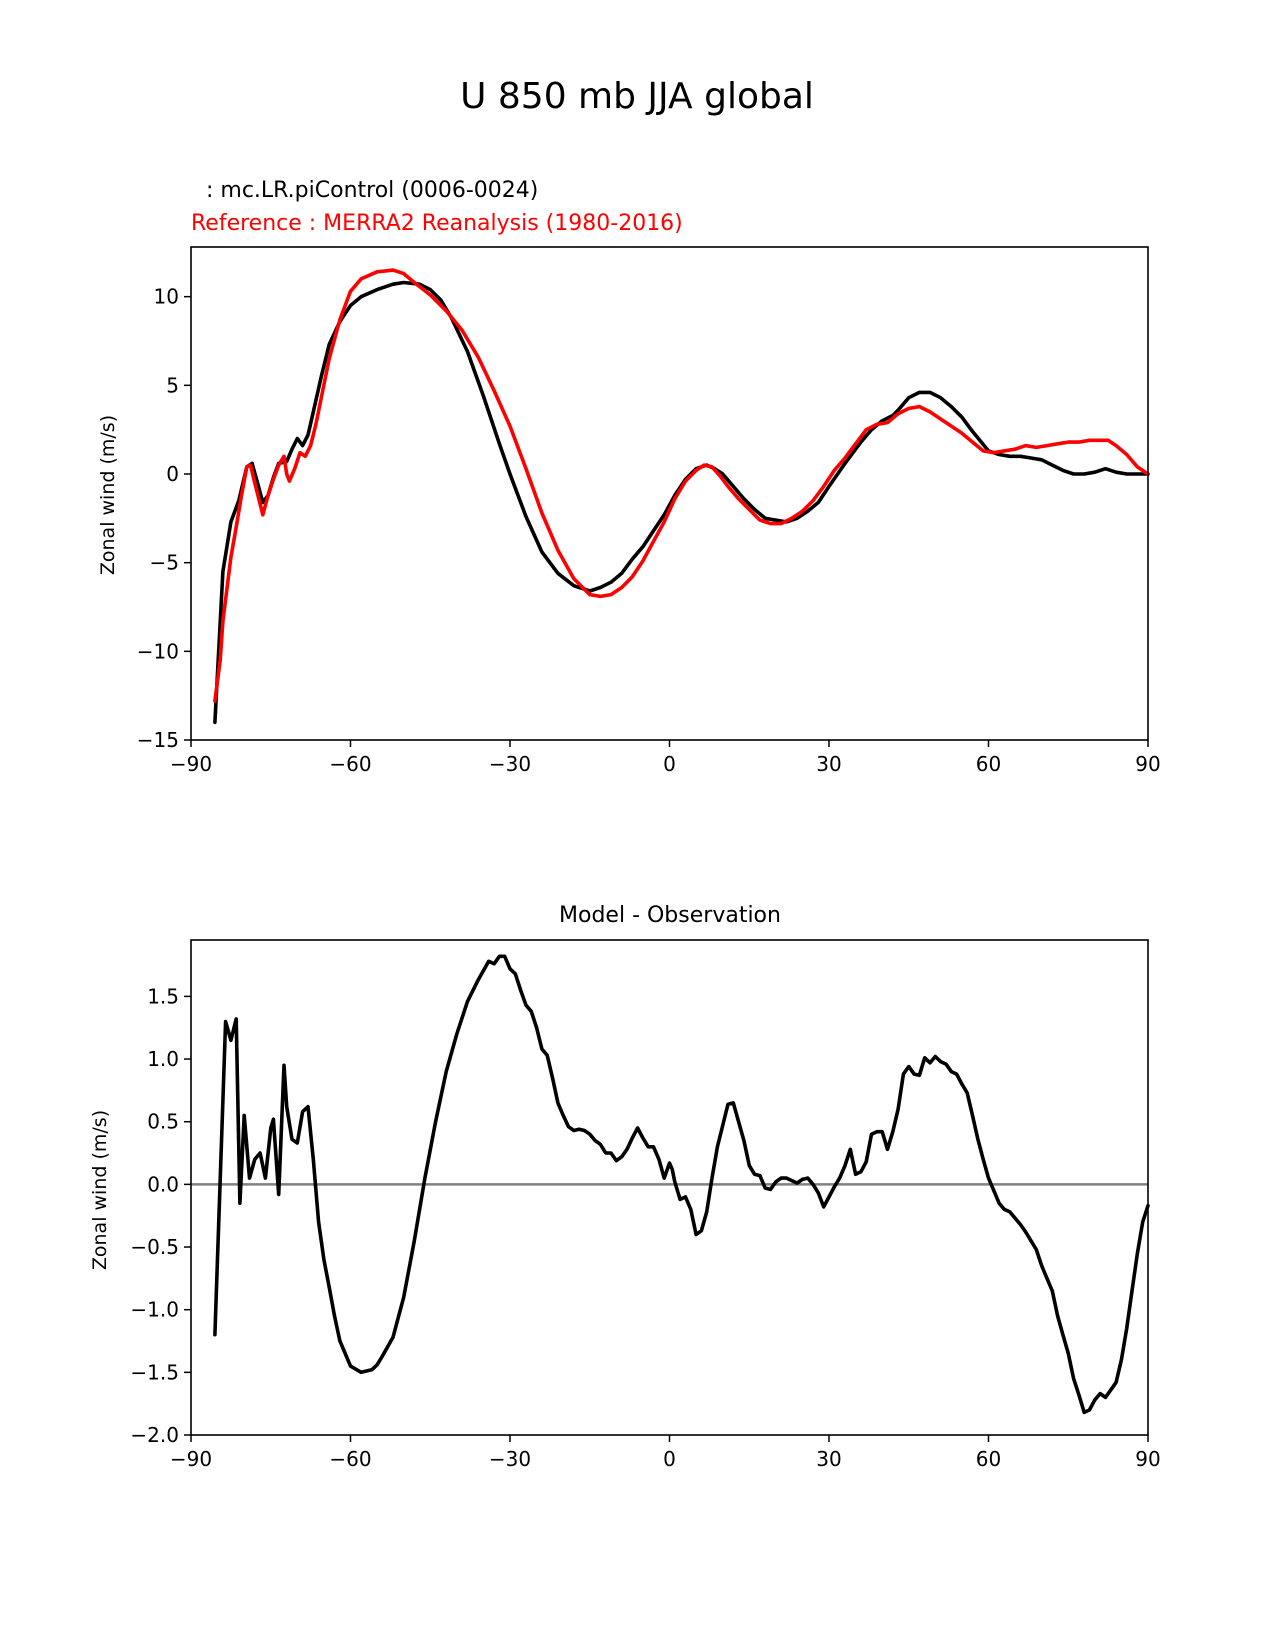 Image resolution: width=1275 pixels, height=1650 pixels. What do you see at coordinates (1147, 1459) in the screenshot?
I see `bottom-x-tick-label: 90` at bounding box center [1147, 1459].